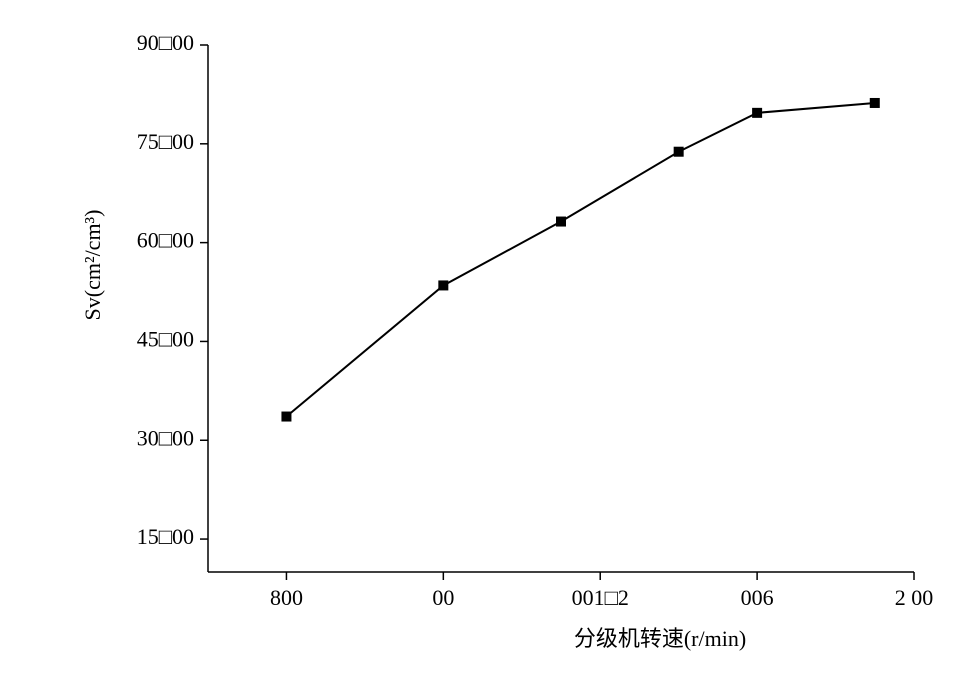 The image size is (974, 679). Describe the element at coordinates (165, 437) in the screenshot. I see `y-tick-label: 30□00` at that location.